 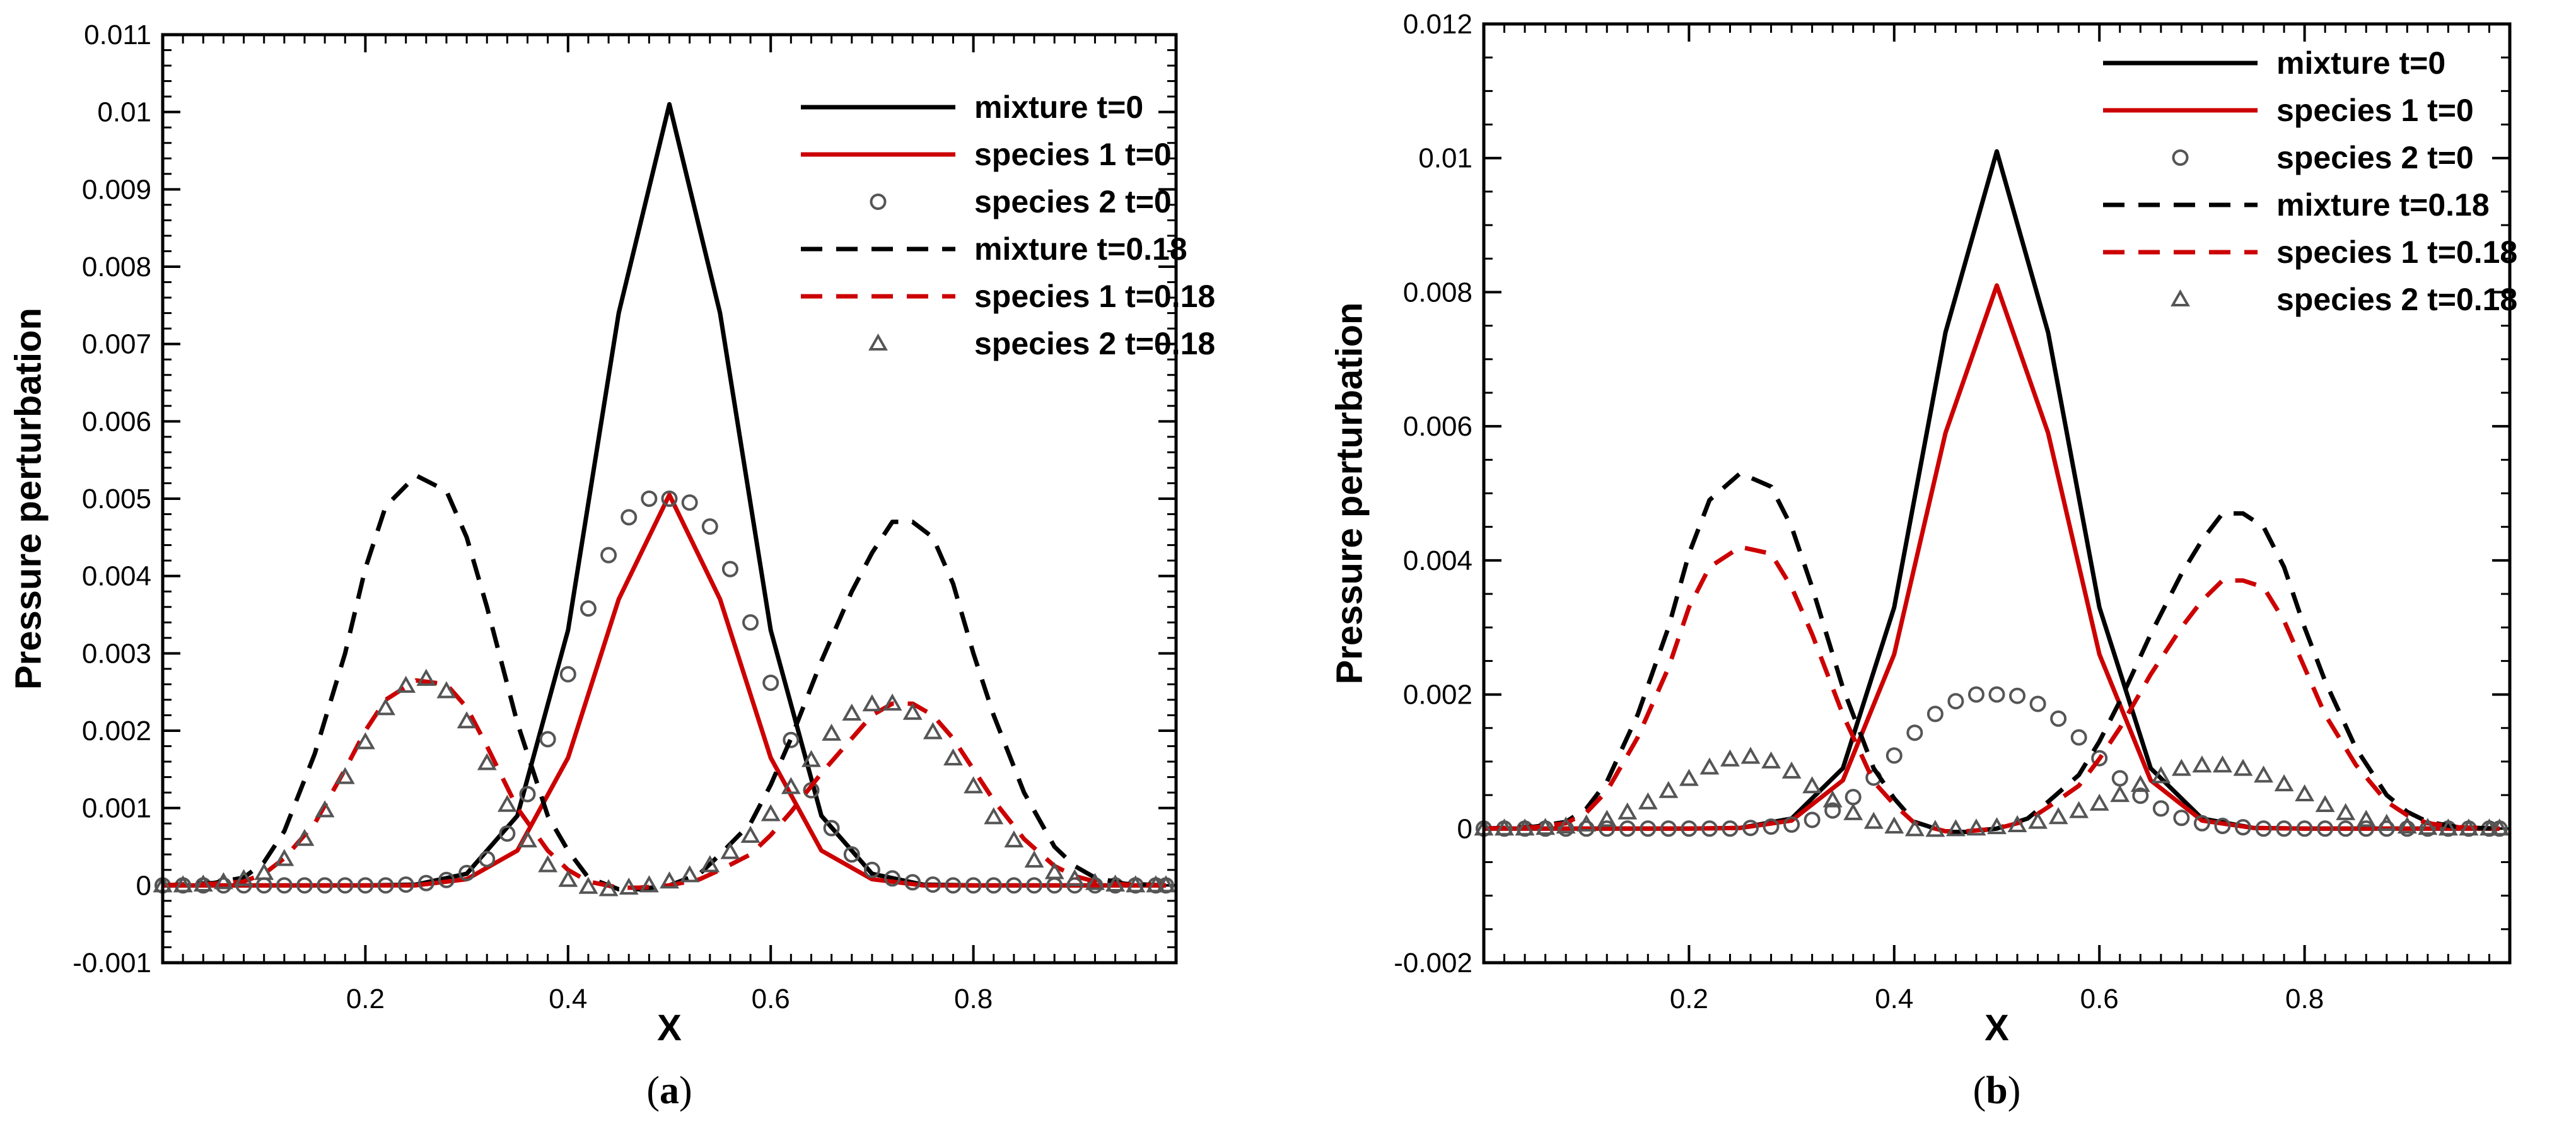 I want to click on x-tick-label: 0.2, so click(x=366, y=999).